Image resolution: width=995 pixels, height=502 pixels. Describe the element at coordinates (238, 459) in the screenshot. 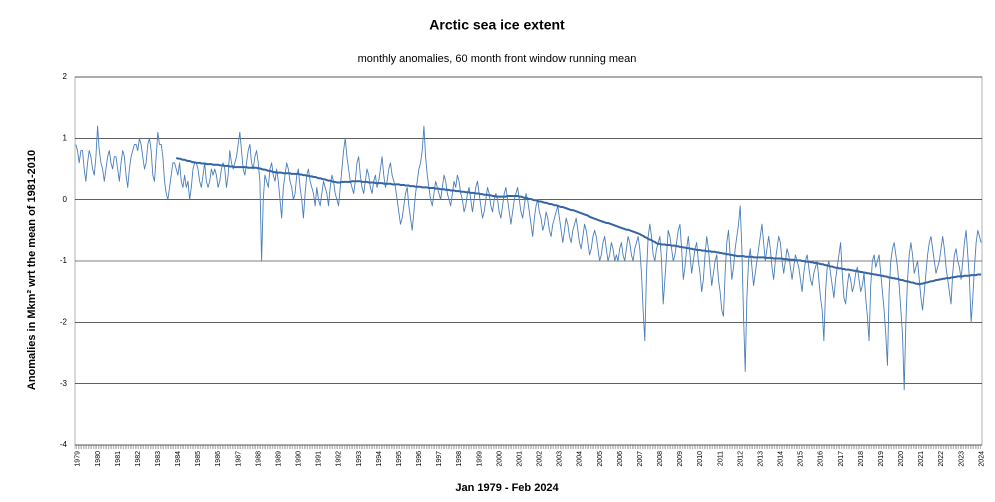

I see `x-tick-label: 1987` at that location.